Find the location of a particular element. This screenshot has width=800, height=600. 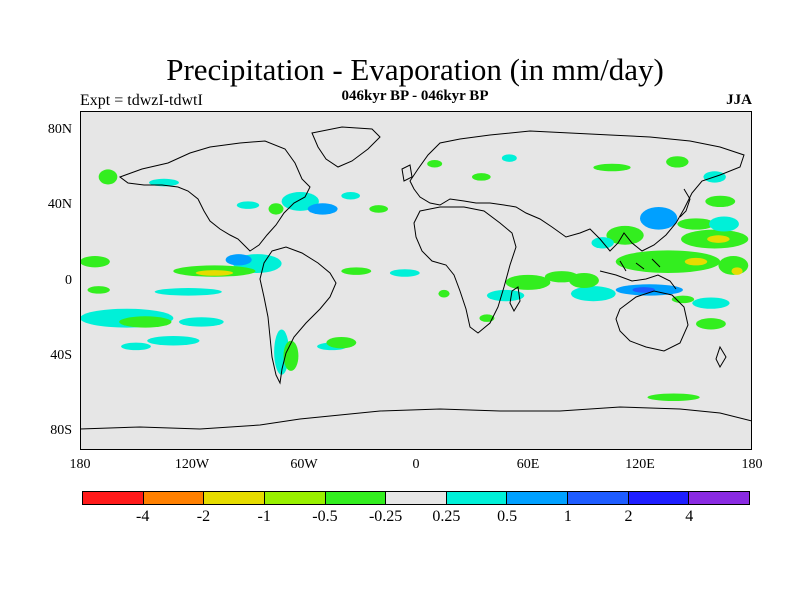

figure-title: Precipitation - Evaporation (in mm/day) is located at coordinates (415, 69).